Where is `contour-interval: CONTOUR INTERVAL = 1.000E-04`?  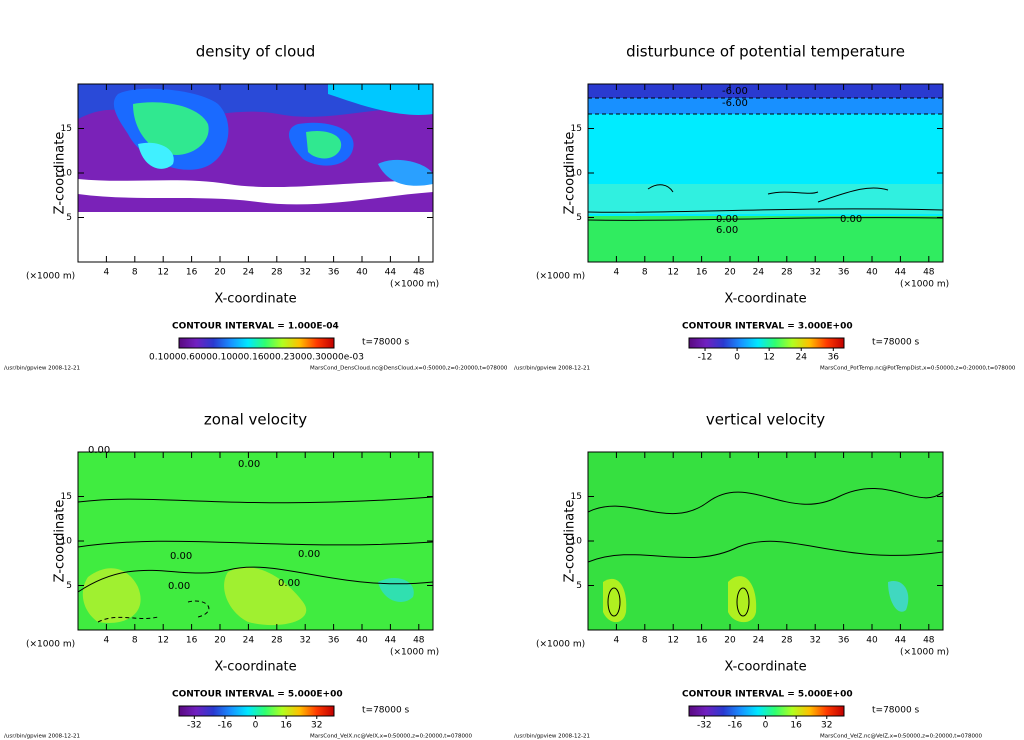 contour-interval: CONTOUR INTERVAL = 1.000E-04 is located at coordinates (255, 327).